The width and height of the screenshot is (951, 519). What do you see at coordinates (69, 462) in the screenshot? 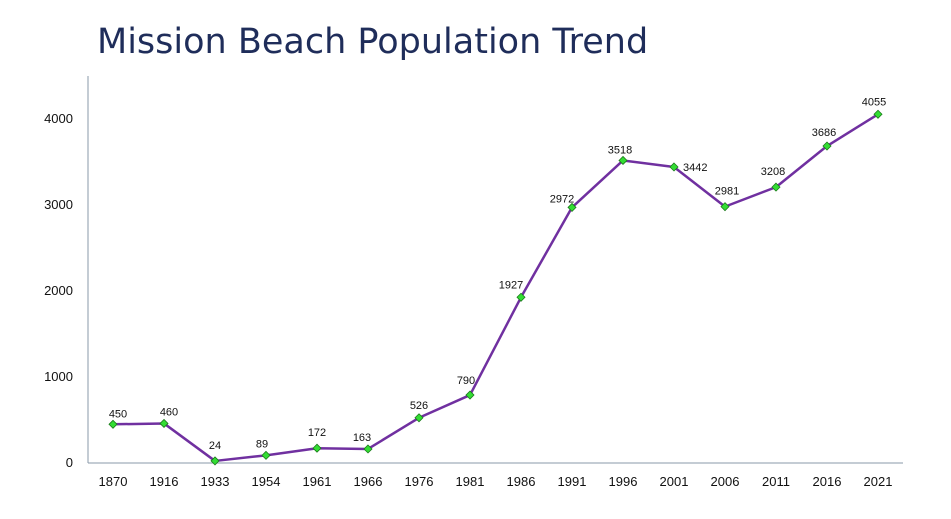
I see `y-tick-label: 0` at bounding box center [69, 462].